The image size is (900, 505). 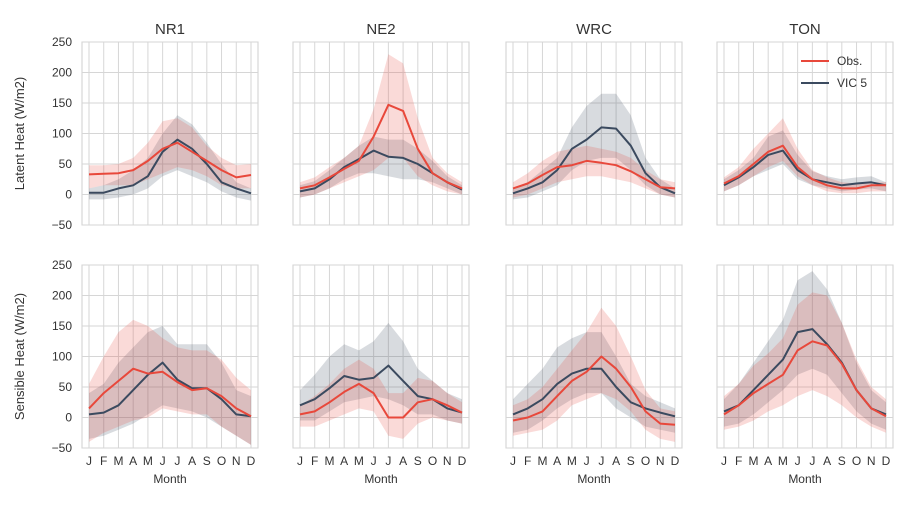 What do you see at coordinates (380, 29) in the screenshot?
I see `panel-title: NE2` at bounding box center [380, 29].